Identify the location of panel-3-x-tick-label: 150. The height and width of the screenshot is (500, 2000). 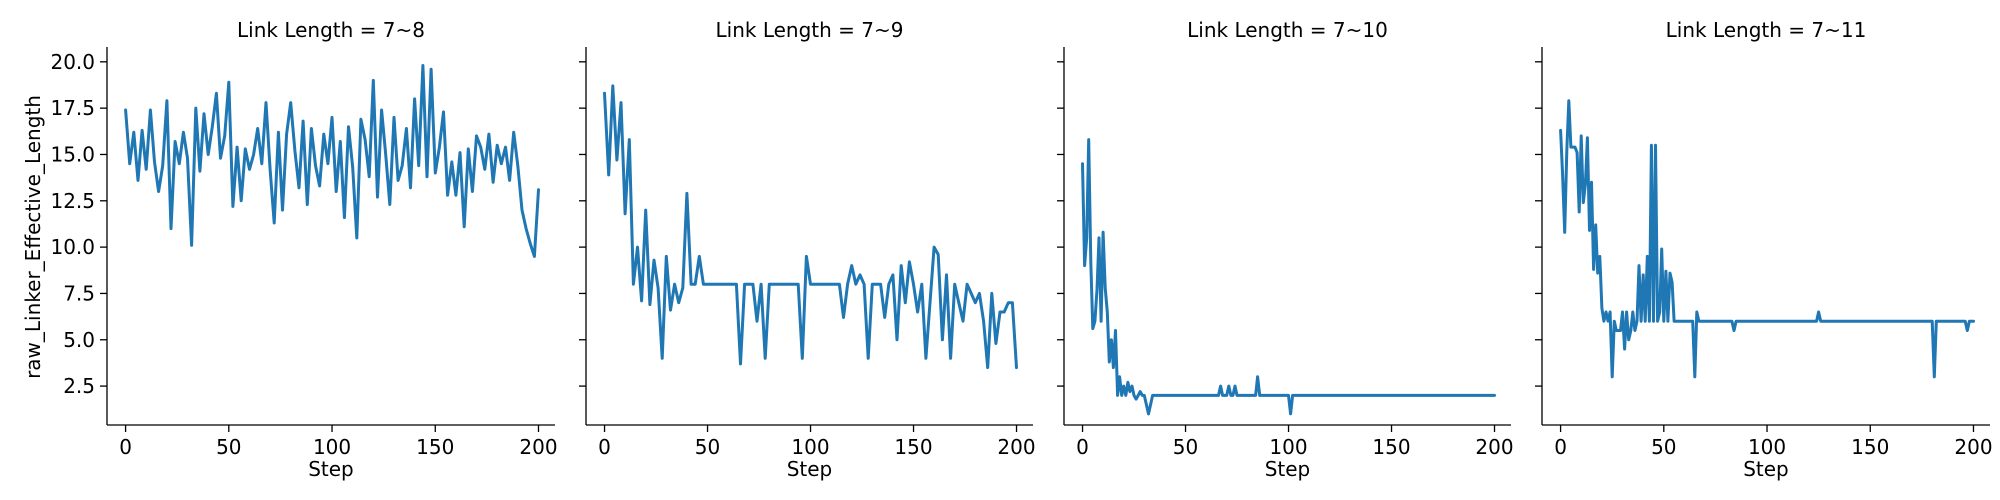
(1391, 447).